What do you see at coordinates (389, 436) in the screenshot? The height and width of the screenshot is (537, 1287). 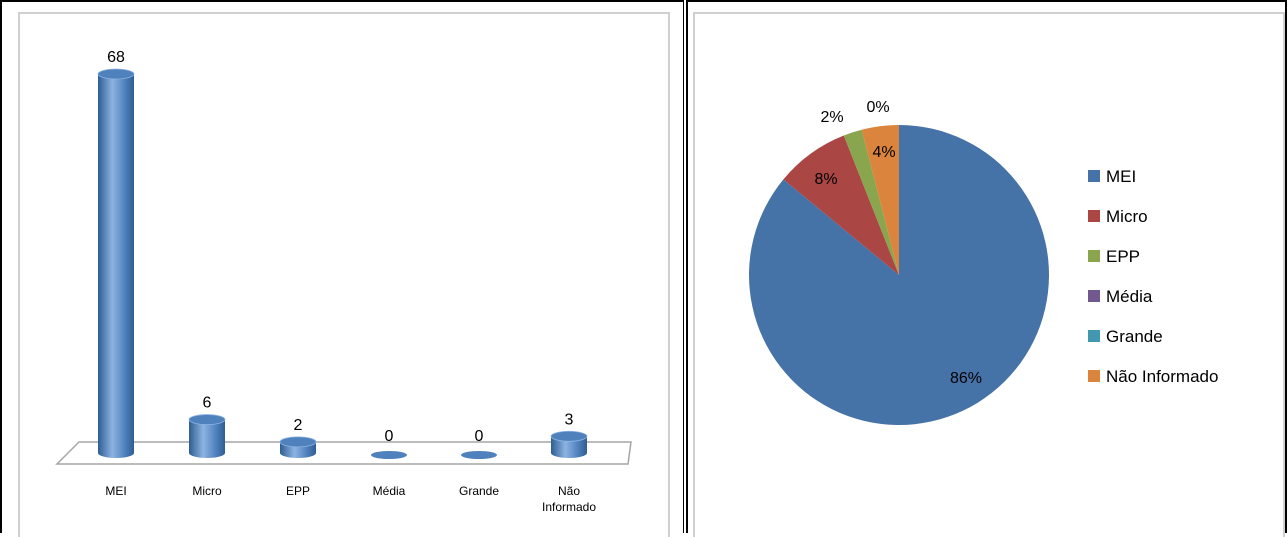 I see `data-label-media: 0` at bounding box center [389, 436].